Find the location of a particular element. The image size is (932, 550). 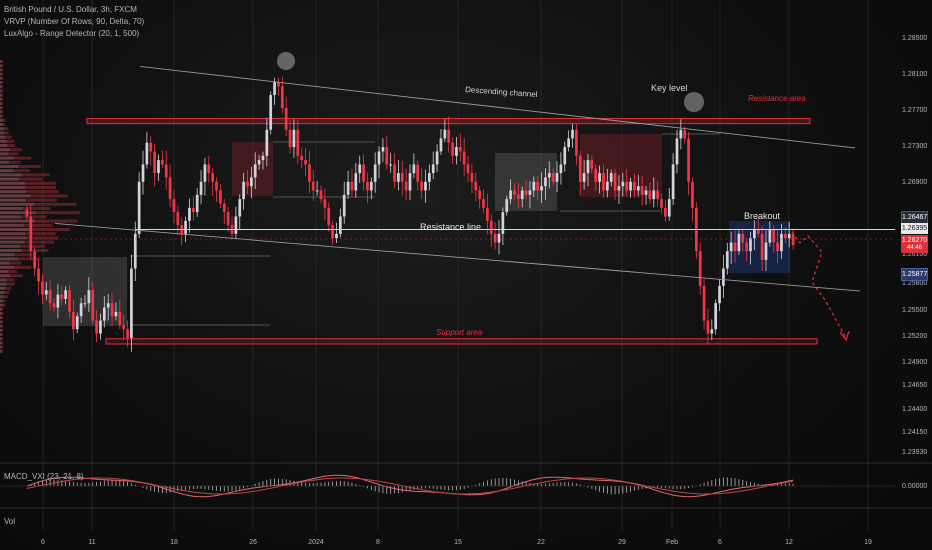

x-tick-label: 8 is located at coordinates (378, 542).